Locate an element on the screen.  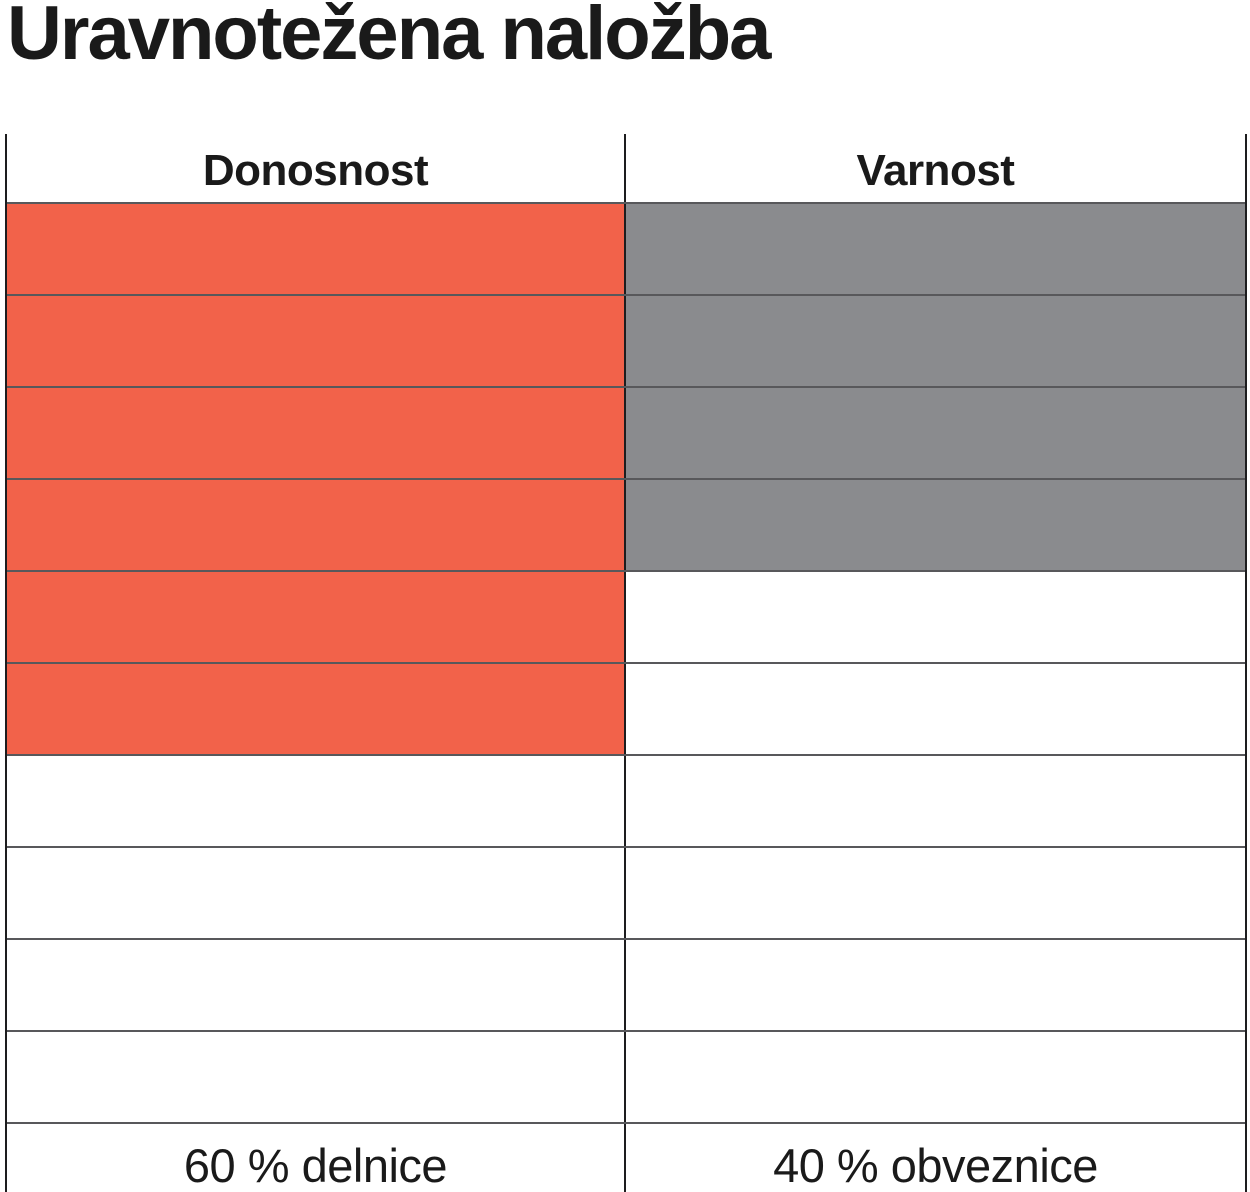
column-header-varnost: Varnost is located at coordinates (935, 170).